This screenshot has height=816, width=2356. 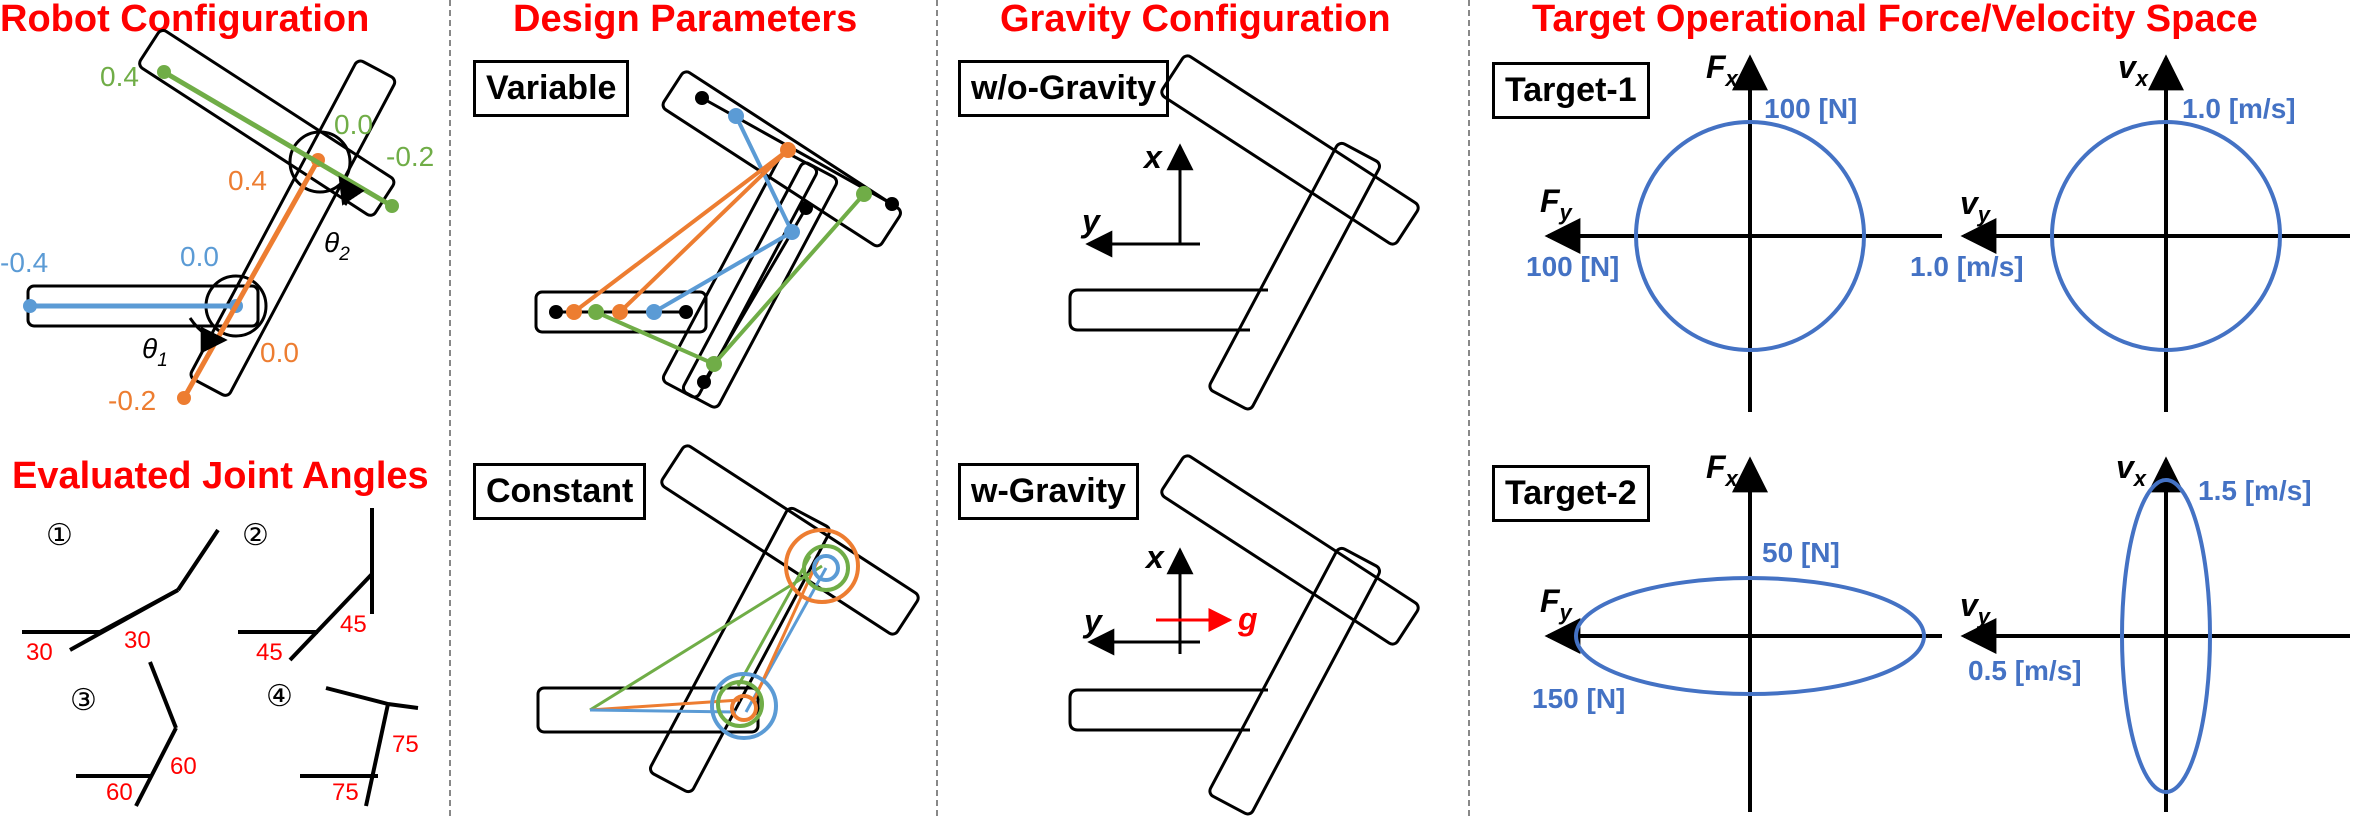 I want to click on orange-line, so click(x=251, y=279).